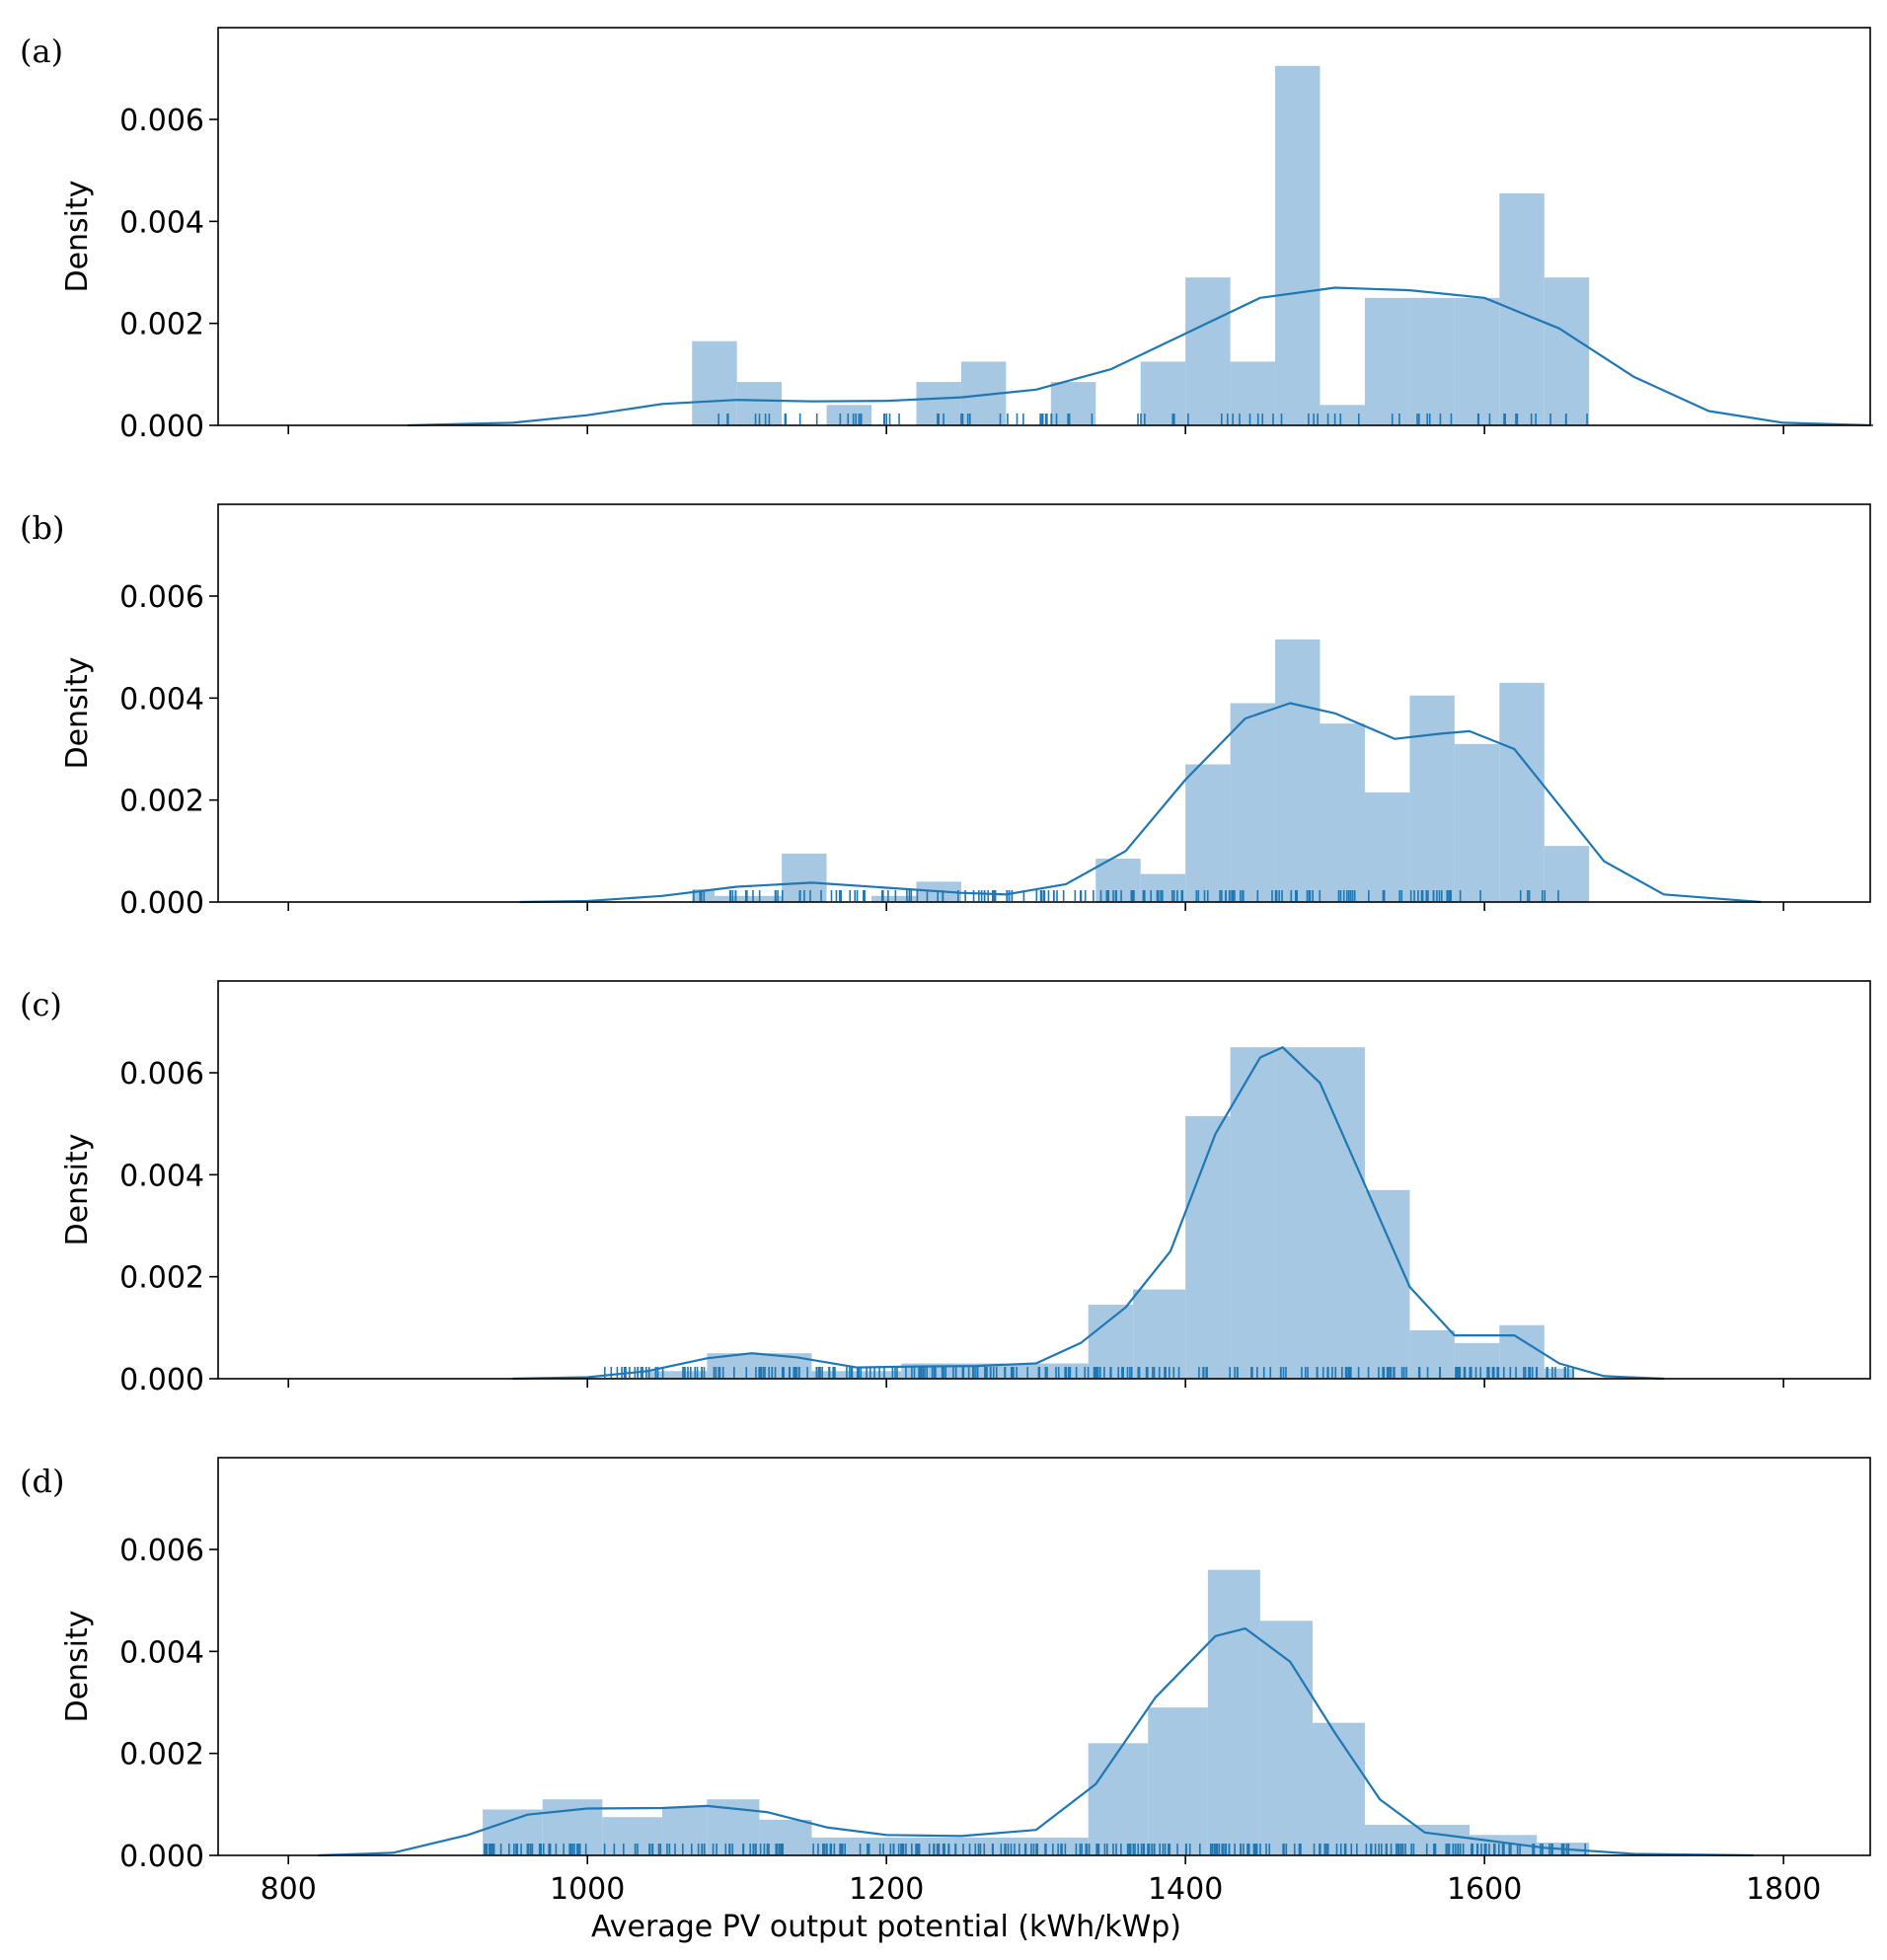  What do you see at coordinates (41, 1004) in the screenshot?
I see `panel-label: (c)` at bounding box center [41, 1004].